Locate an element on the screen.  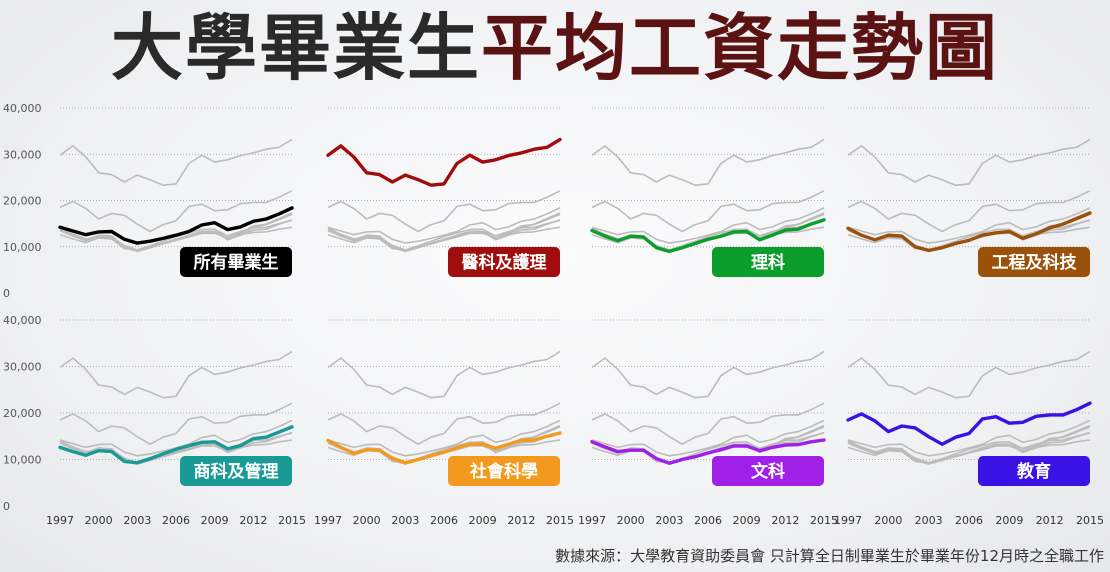
panel-6: 社會科學 is located at coordinates (444, 402).